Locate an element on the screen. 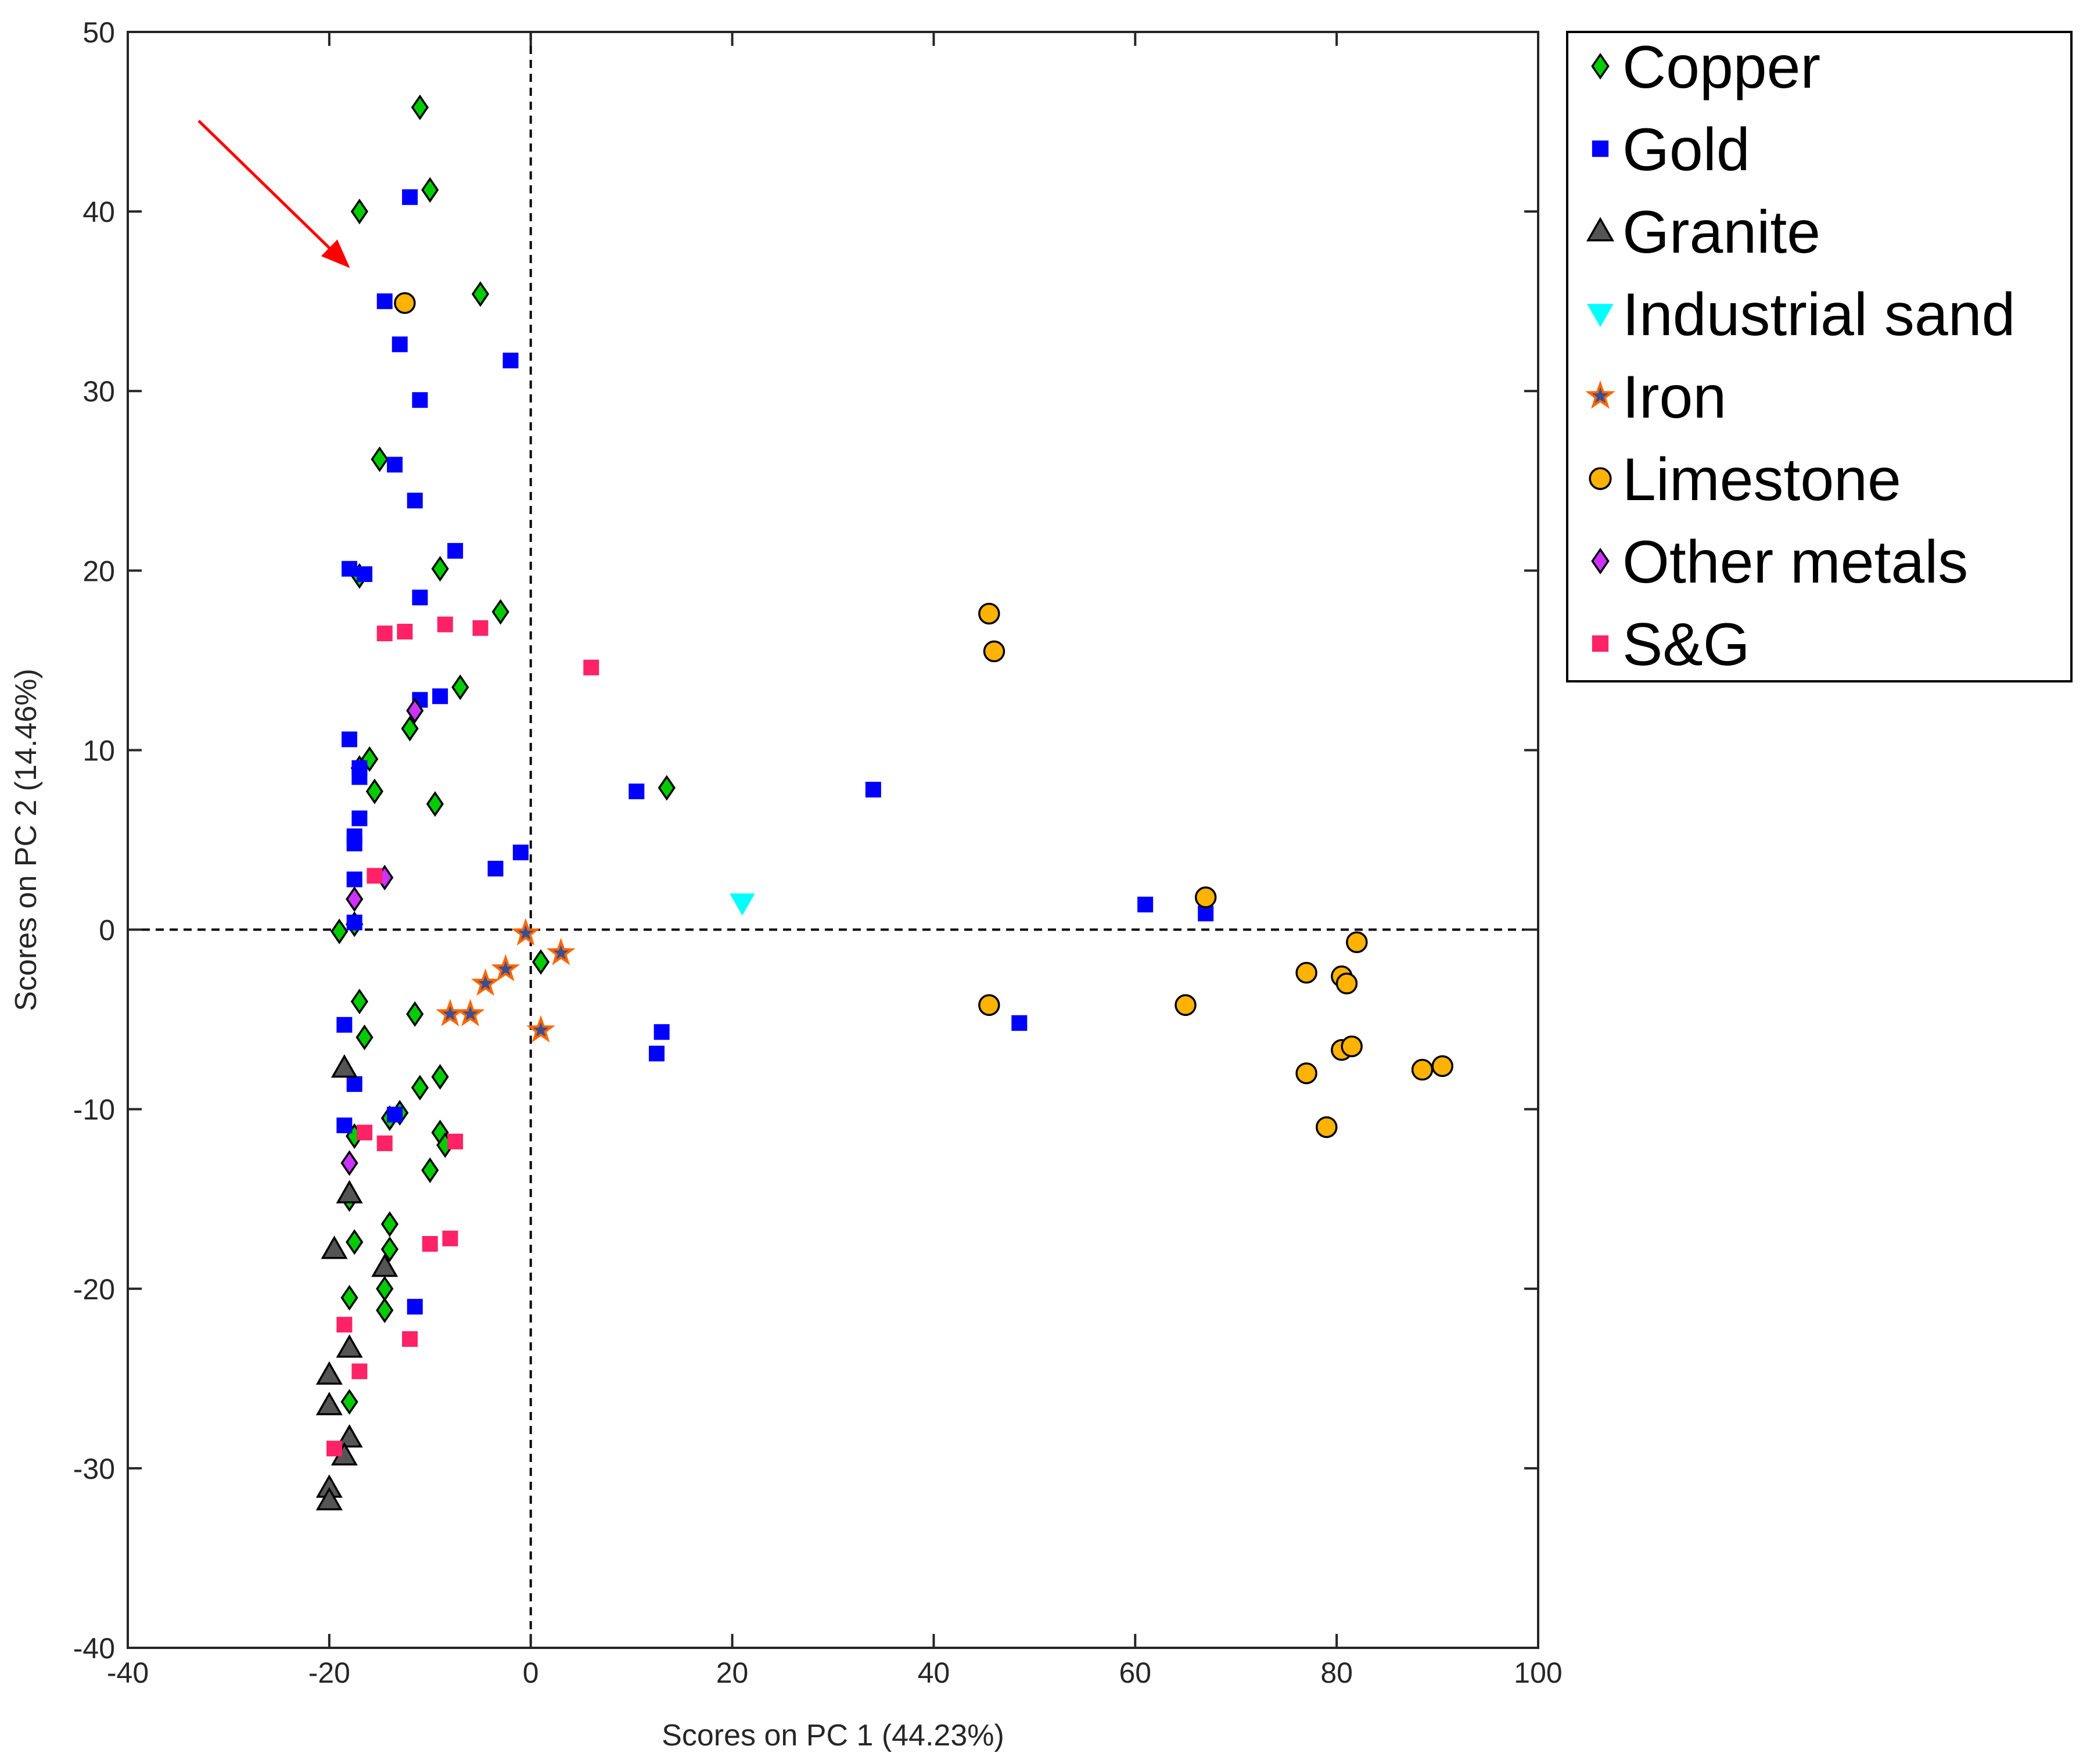 The width and height of the screenshot is (2083, 1764). legend-label: S&G is located at coordinates (1686, 644).